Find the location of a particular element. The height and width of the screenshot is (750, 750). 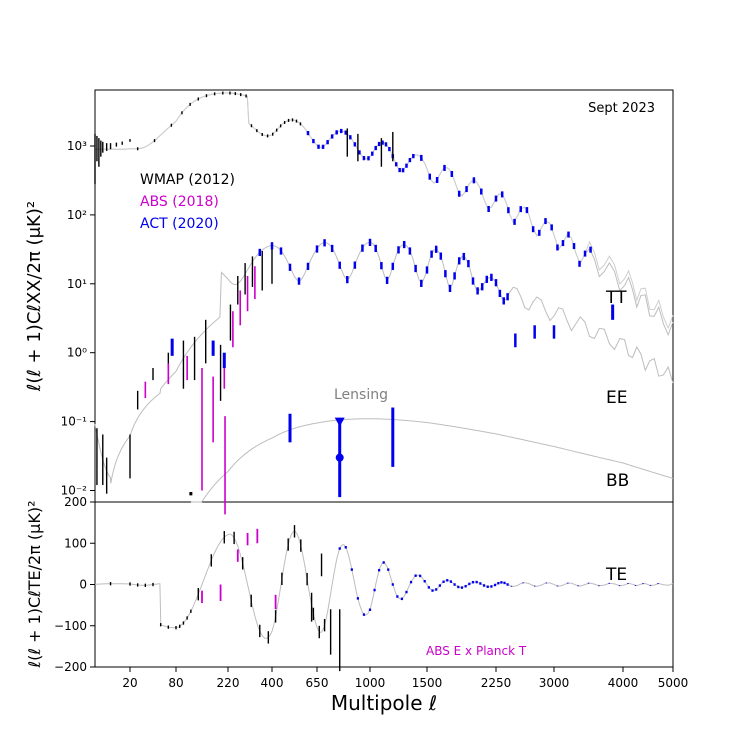

x-axis-ticks: 20 80 220 400 650 1000 1500 2250 3000 4000 5000 is located at coordinates (405, 678).